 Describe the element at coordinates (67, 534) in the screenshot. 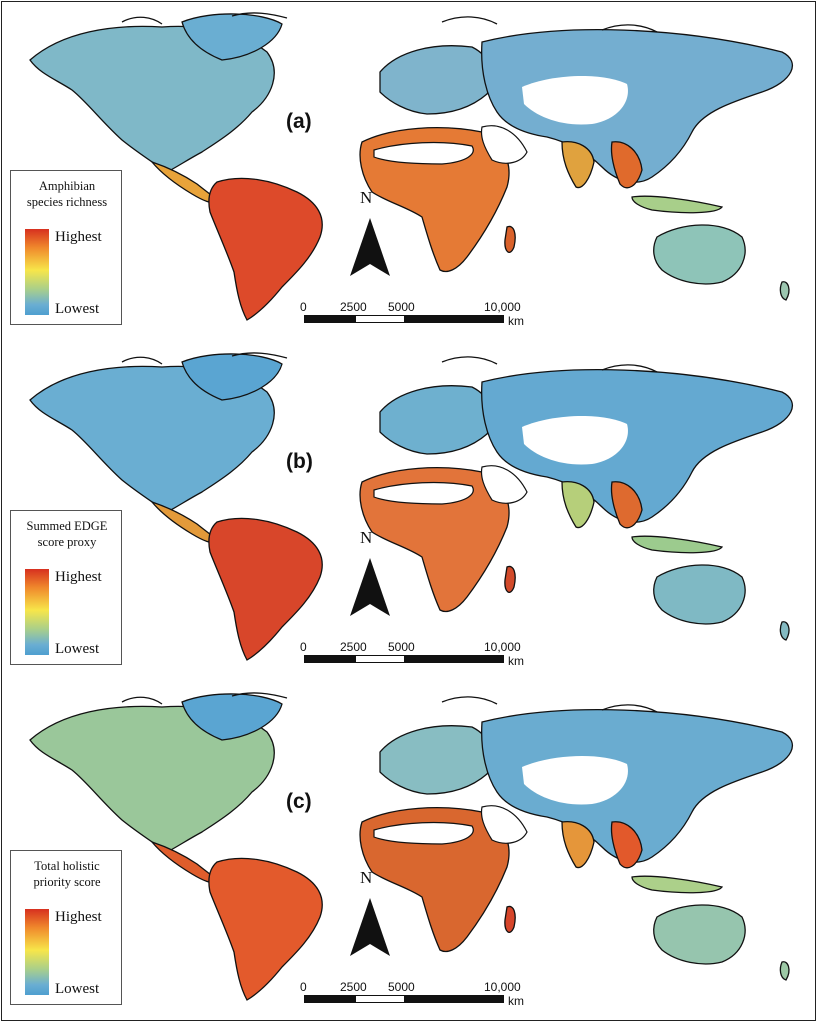

I see `legend-title: Summed EDGE score proxy` at that location.